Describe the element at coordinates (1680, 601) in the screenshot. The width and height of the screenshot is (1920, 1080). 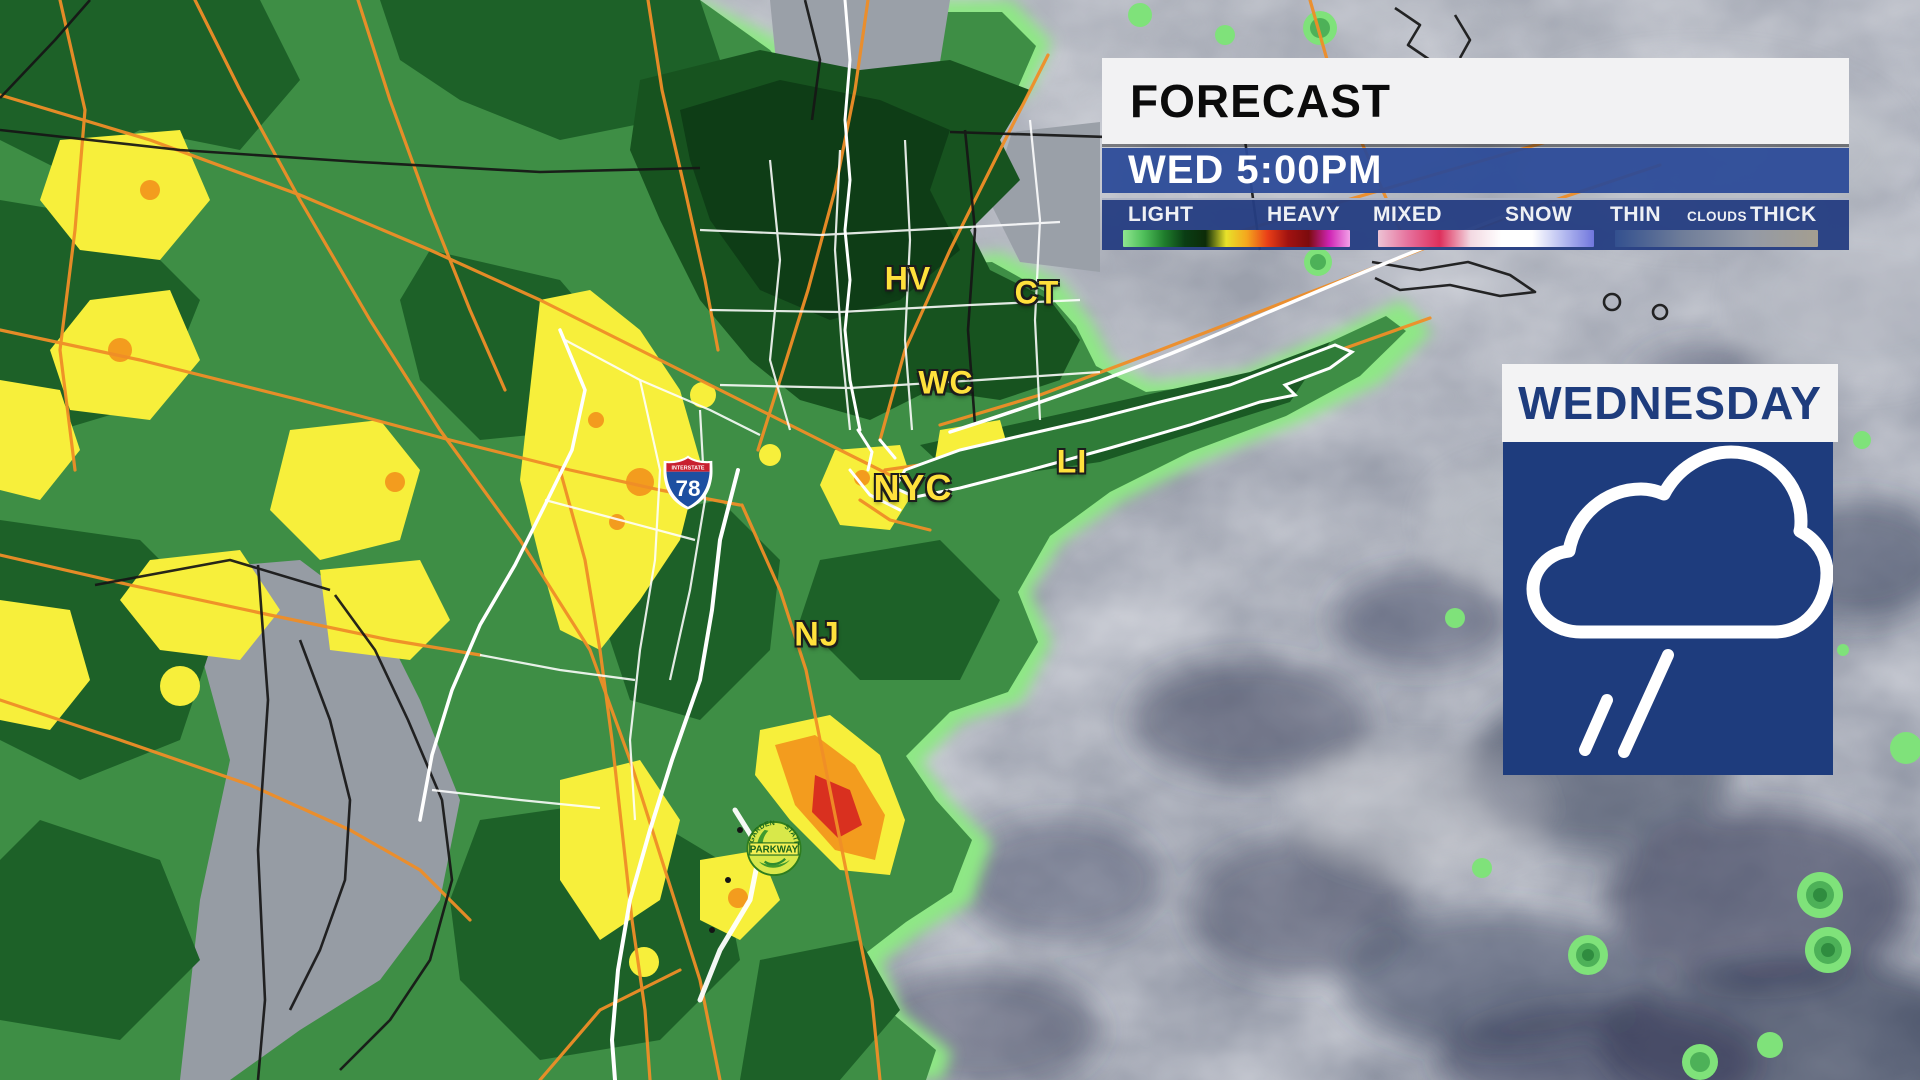
I see `cloud-rain-icon` at that location.